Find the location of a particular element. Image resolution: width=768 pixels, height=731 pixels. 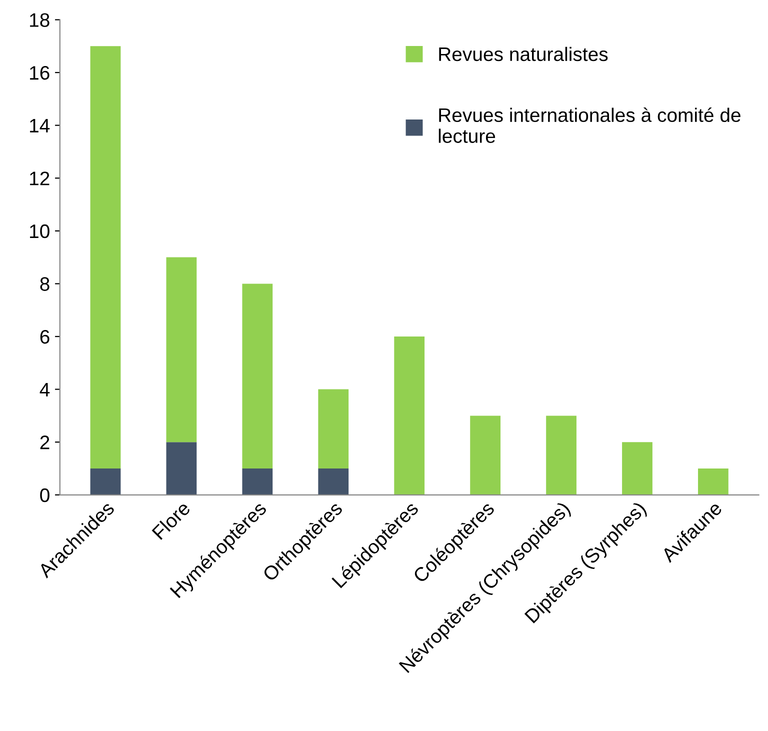

y-tick-label: 12 is located at coordinates (40, 179).